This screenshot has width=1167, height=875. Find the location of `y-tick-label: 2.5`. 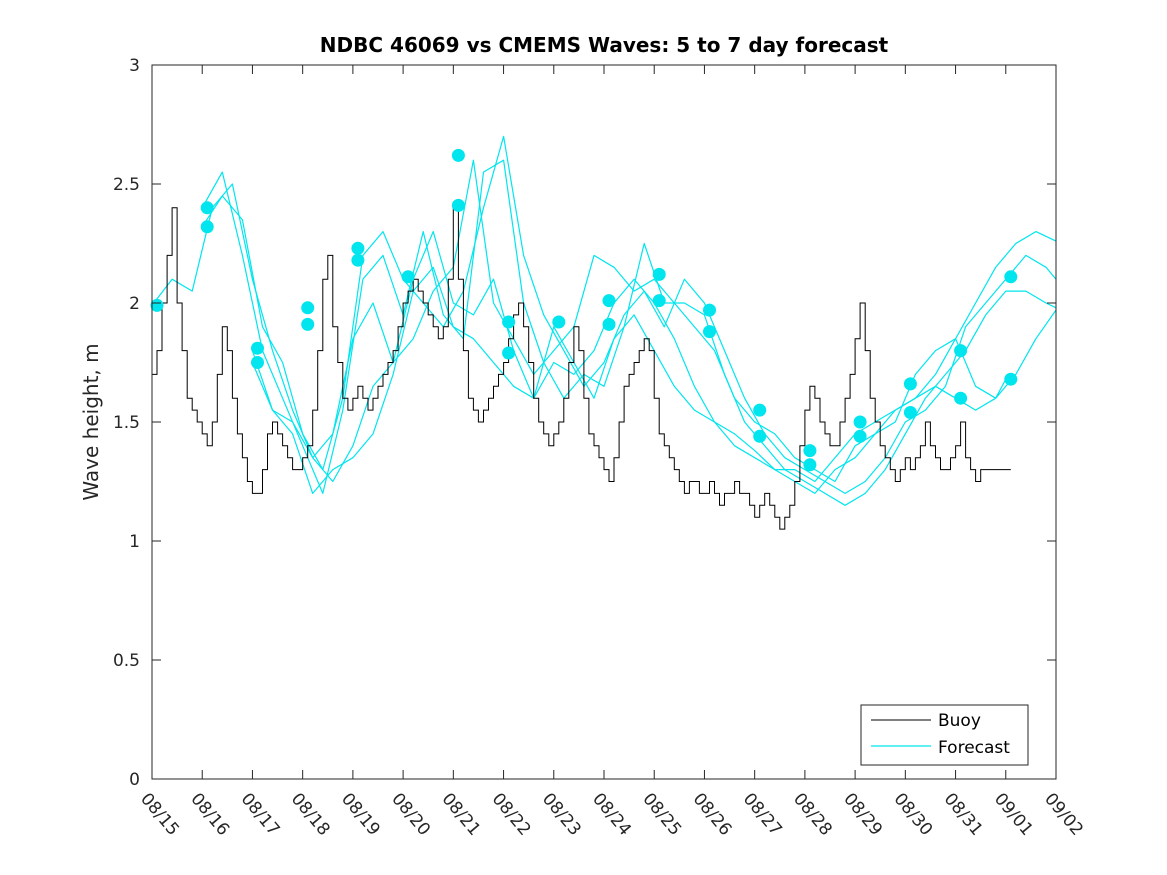

y-tick-label: 2.5 is located at coordinates (126, 185).